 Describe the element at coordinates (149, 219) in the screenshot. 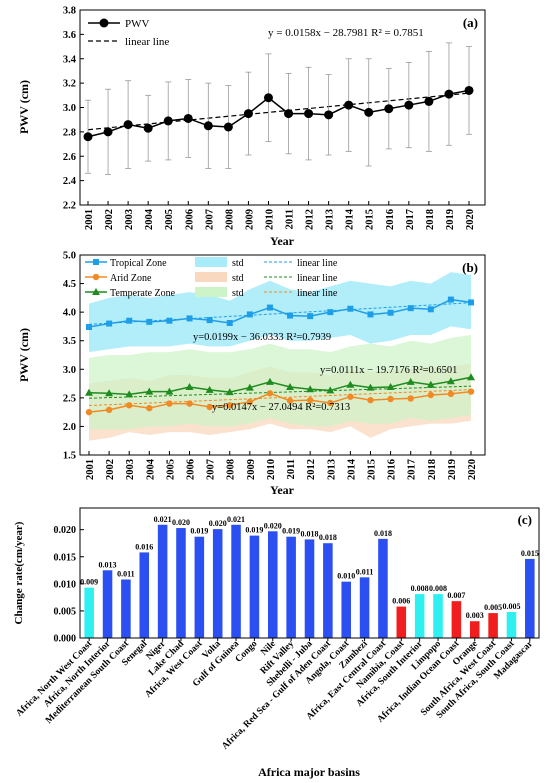

I see `x-tick-label: 2004` at that location.